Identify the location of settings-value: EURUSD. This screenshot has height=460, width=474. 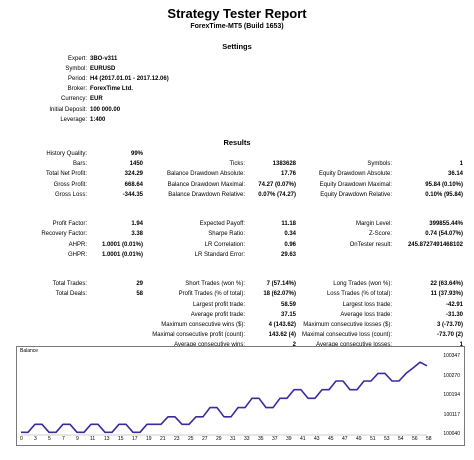
(103, 69).